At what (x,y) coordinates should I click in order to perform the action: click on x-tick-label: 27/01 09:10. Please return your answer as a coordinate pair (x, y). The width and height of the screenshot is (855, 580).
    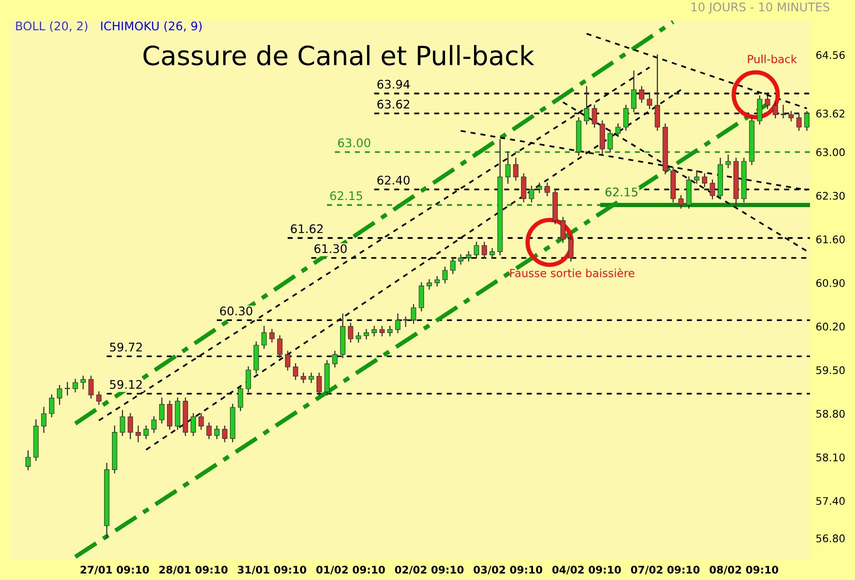
    Looking at the image, I should click on (114, 570).